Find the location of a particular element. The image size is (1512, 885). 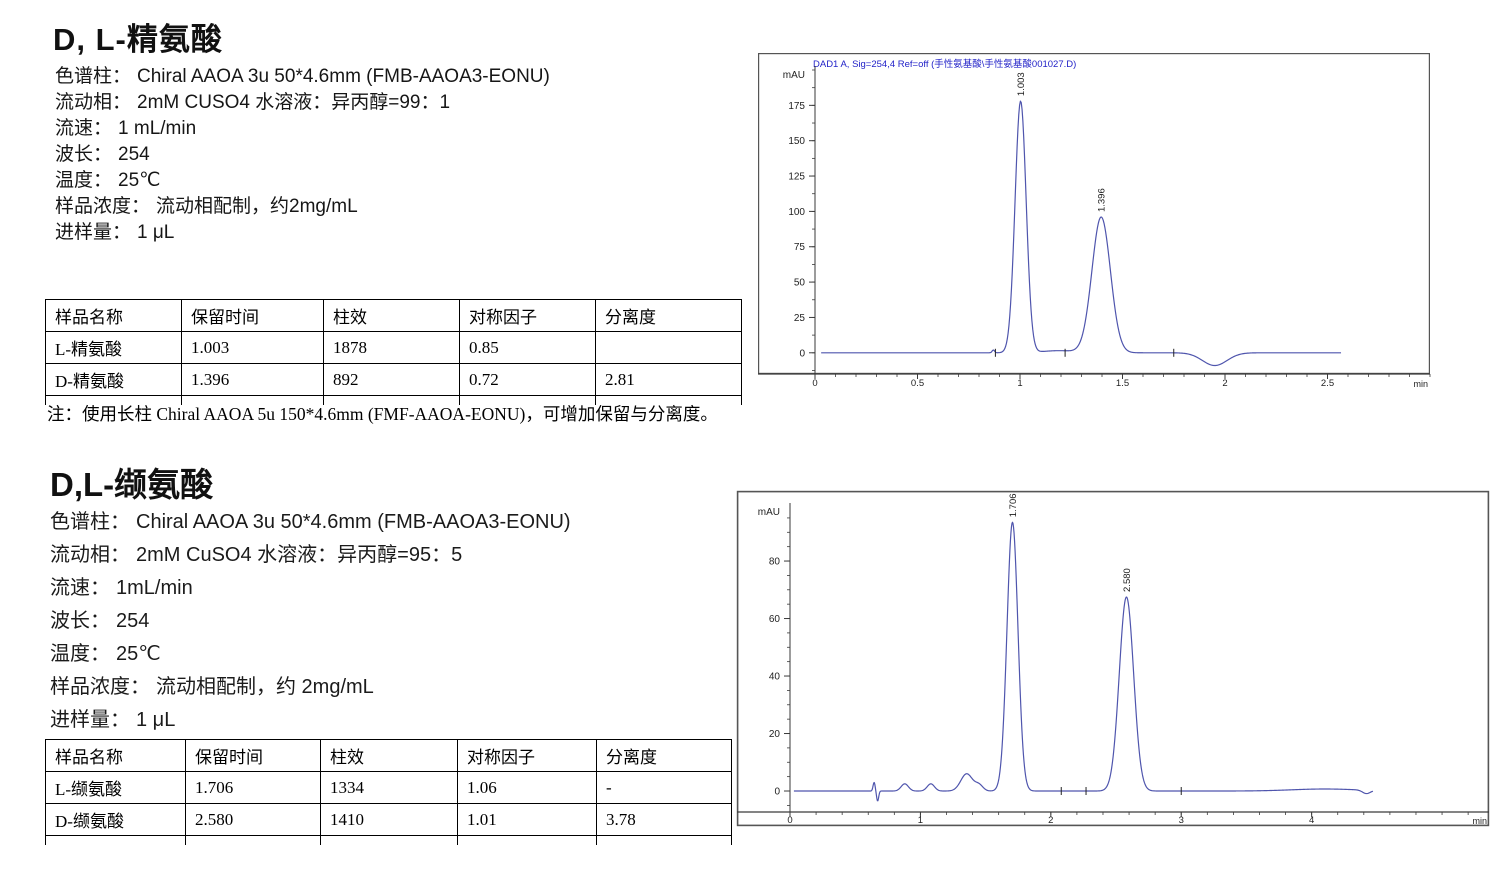

table-row: D-精氨酸 1.396 892 0.72 2.81 is located at coordinates (393, 379).